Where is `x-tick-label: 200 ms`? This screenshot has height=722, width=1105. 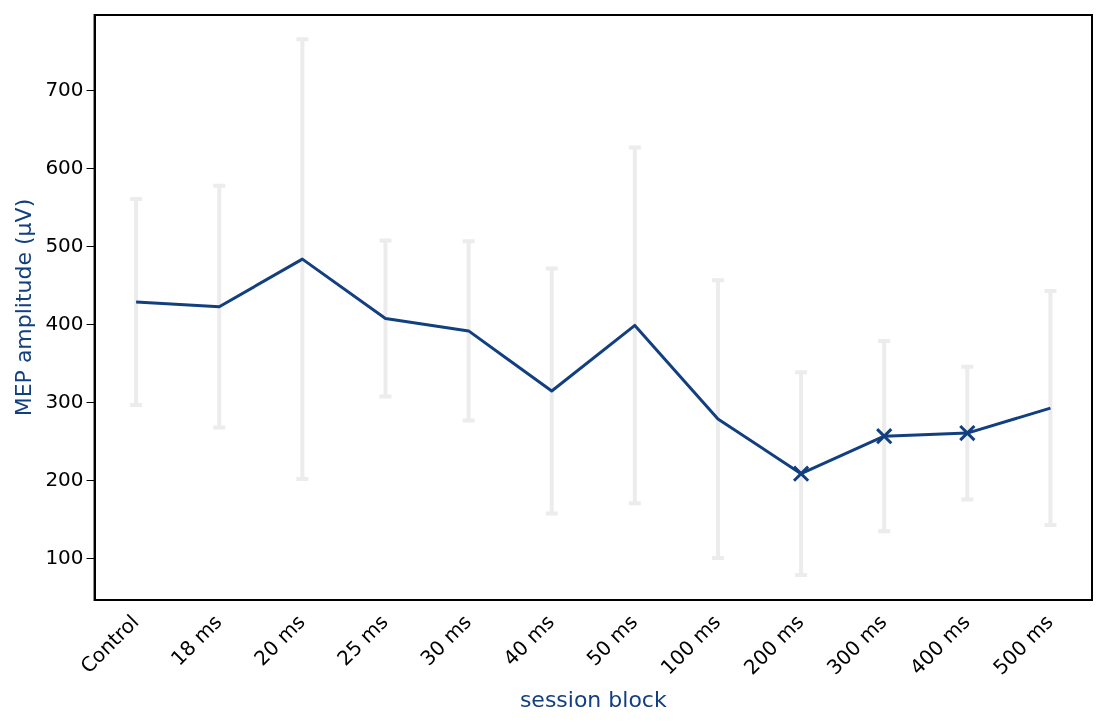
x-tick-label: 200 ms is located at coordinates (773, 644).